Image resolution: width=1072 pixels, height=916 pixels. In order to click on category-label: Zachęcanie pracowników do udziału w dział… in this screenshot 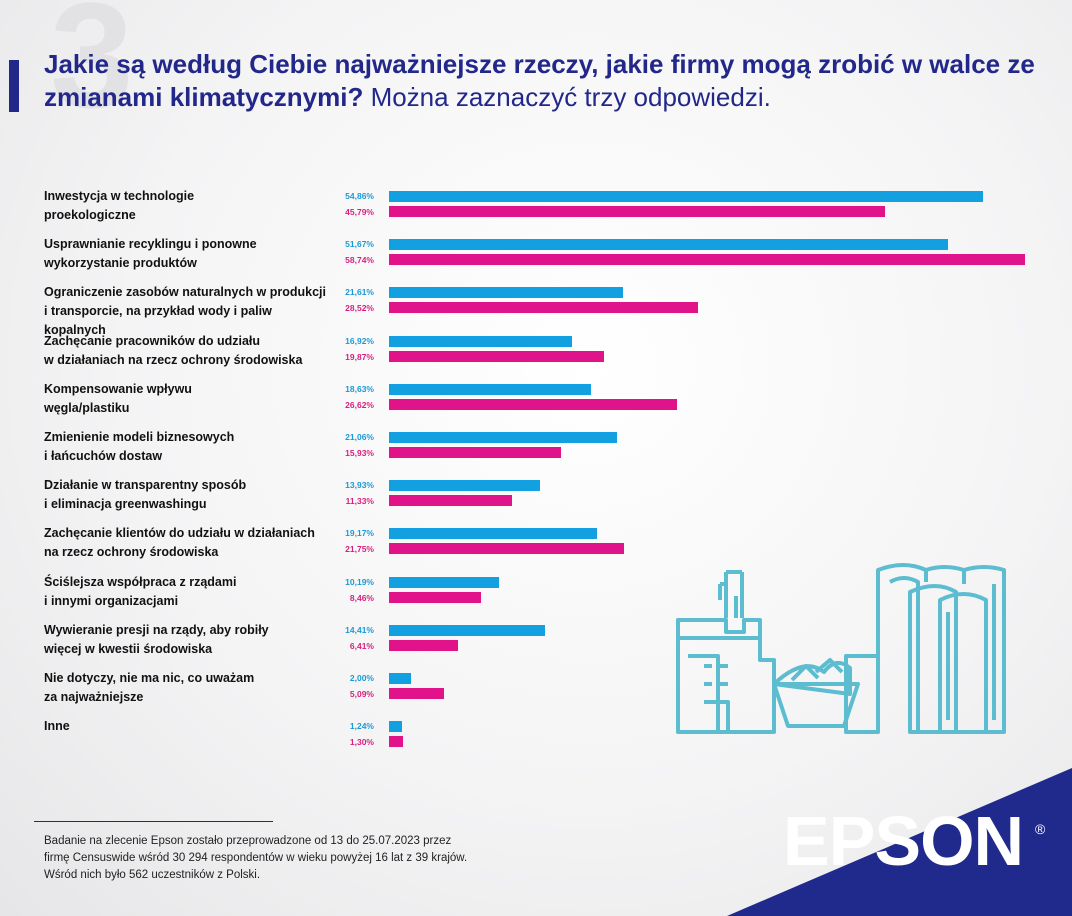, I will do `click(189, 351)`.